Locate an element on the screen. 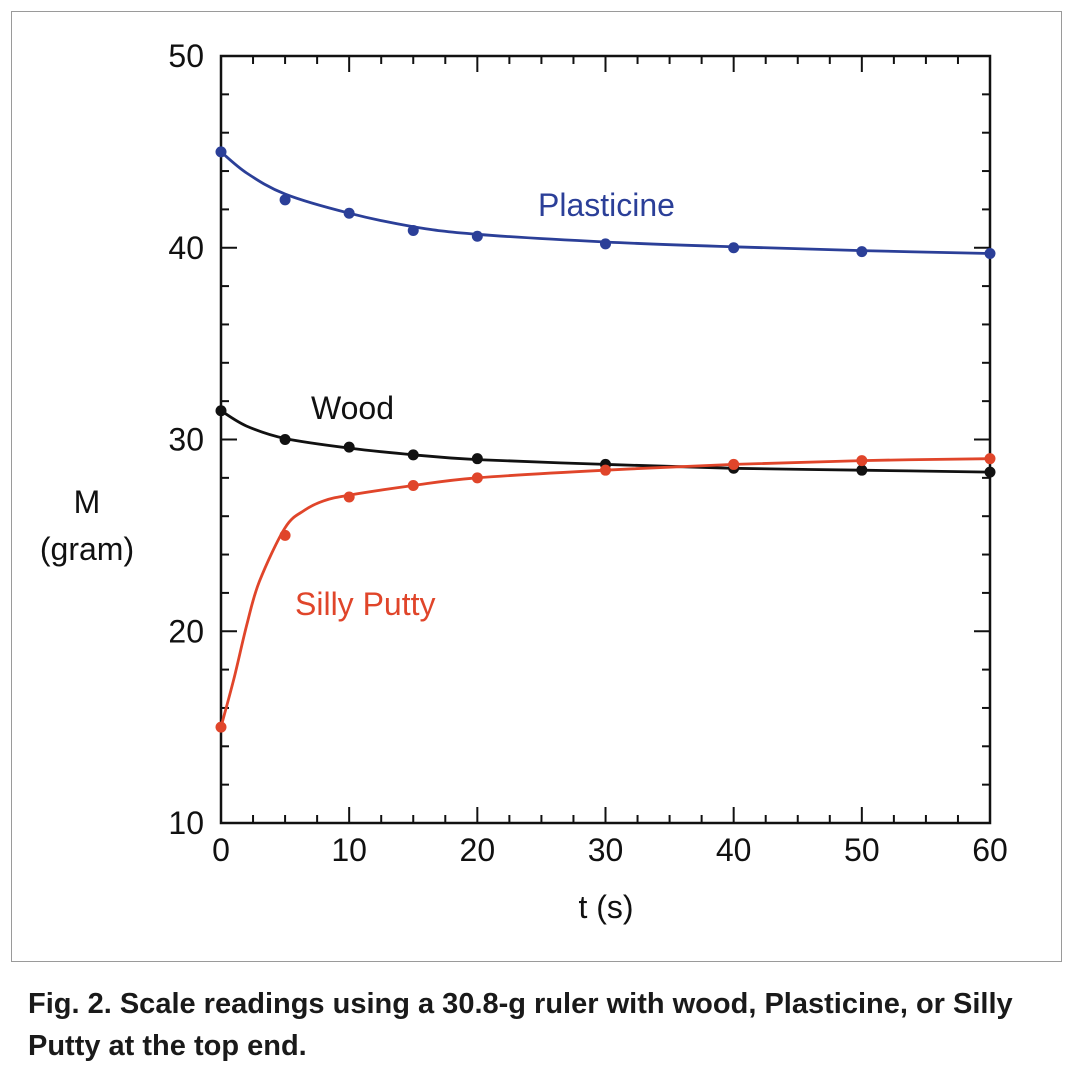 The height and width of the screenshot is (1090, 1084). y-tick-label: 10 is located at coordinates (186, 823).